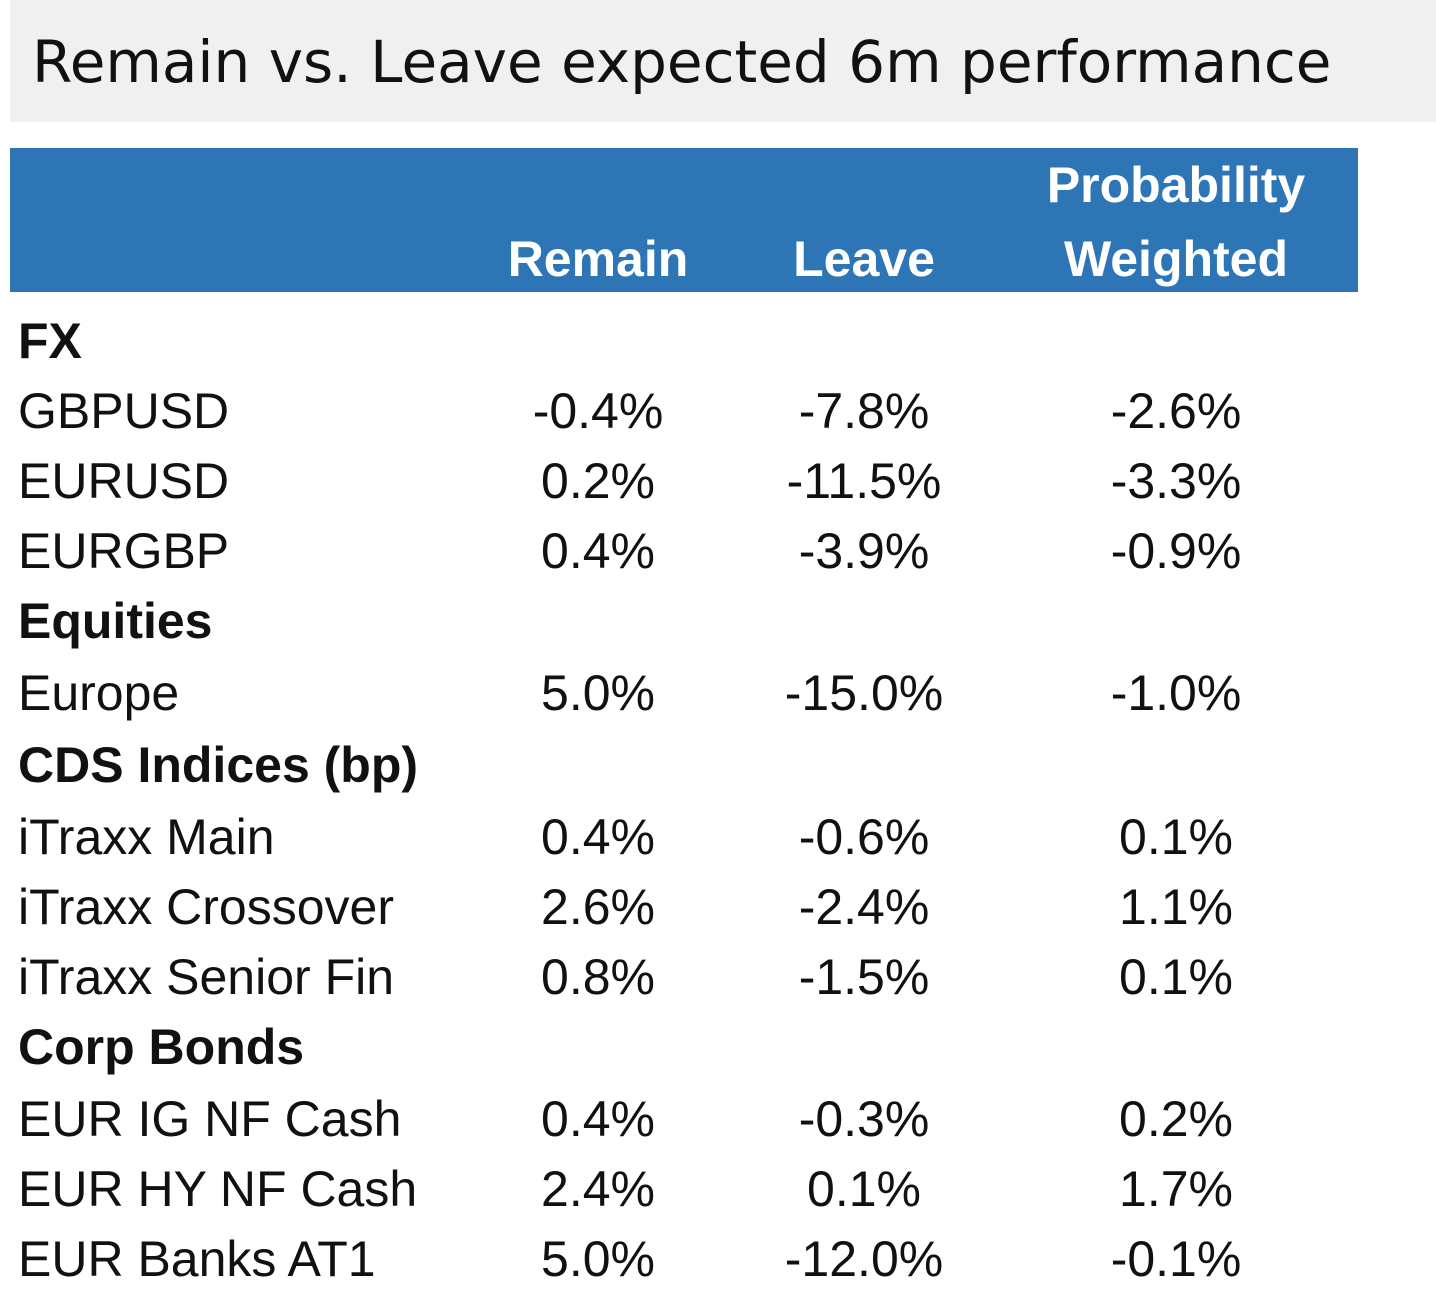 The image size is (1436, 1300). Describe the element at coordinates (598, 411) in the screenshot. I see `cell-remain: -0.4%` at that location.